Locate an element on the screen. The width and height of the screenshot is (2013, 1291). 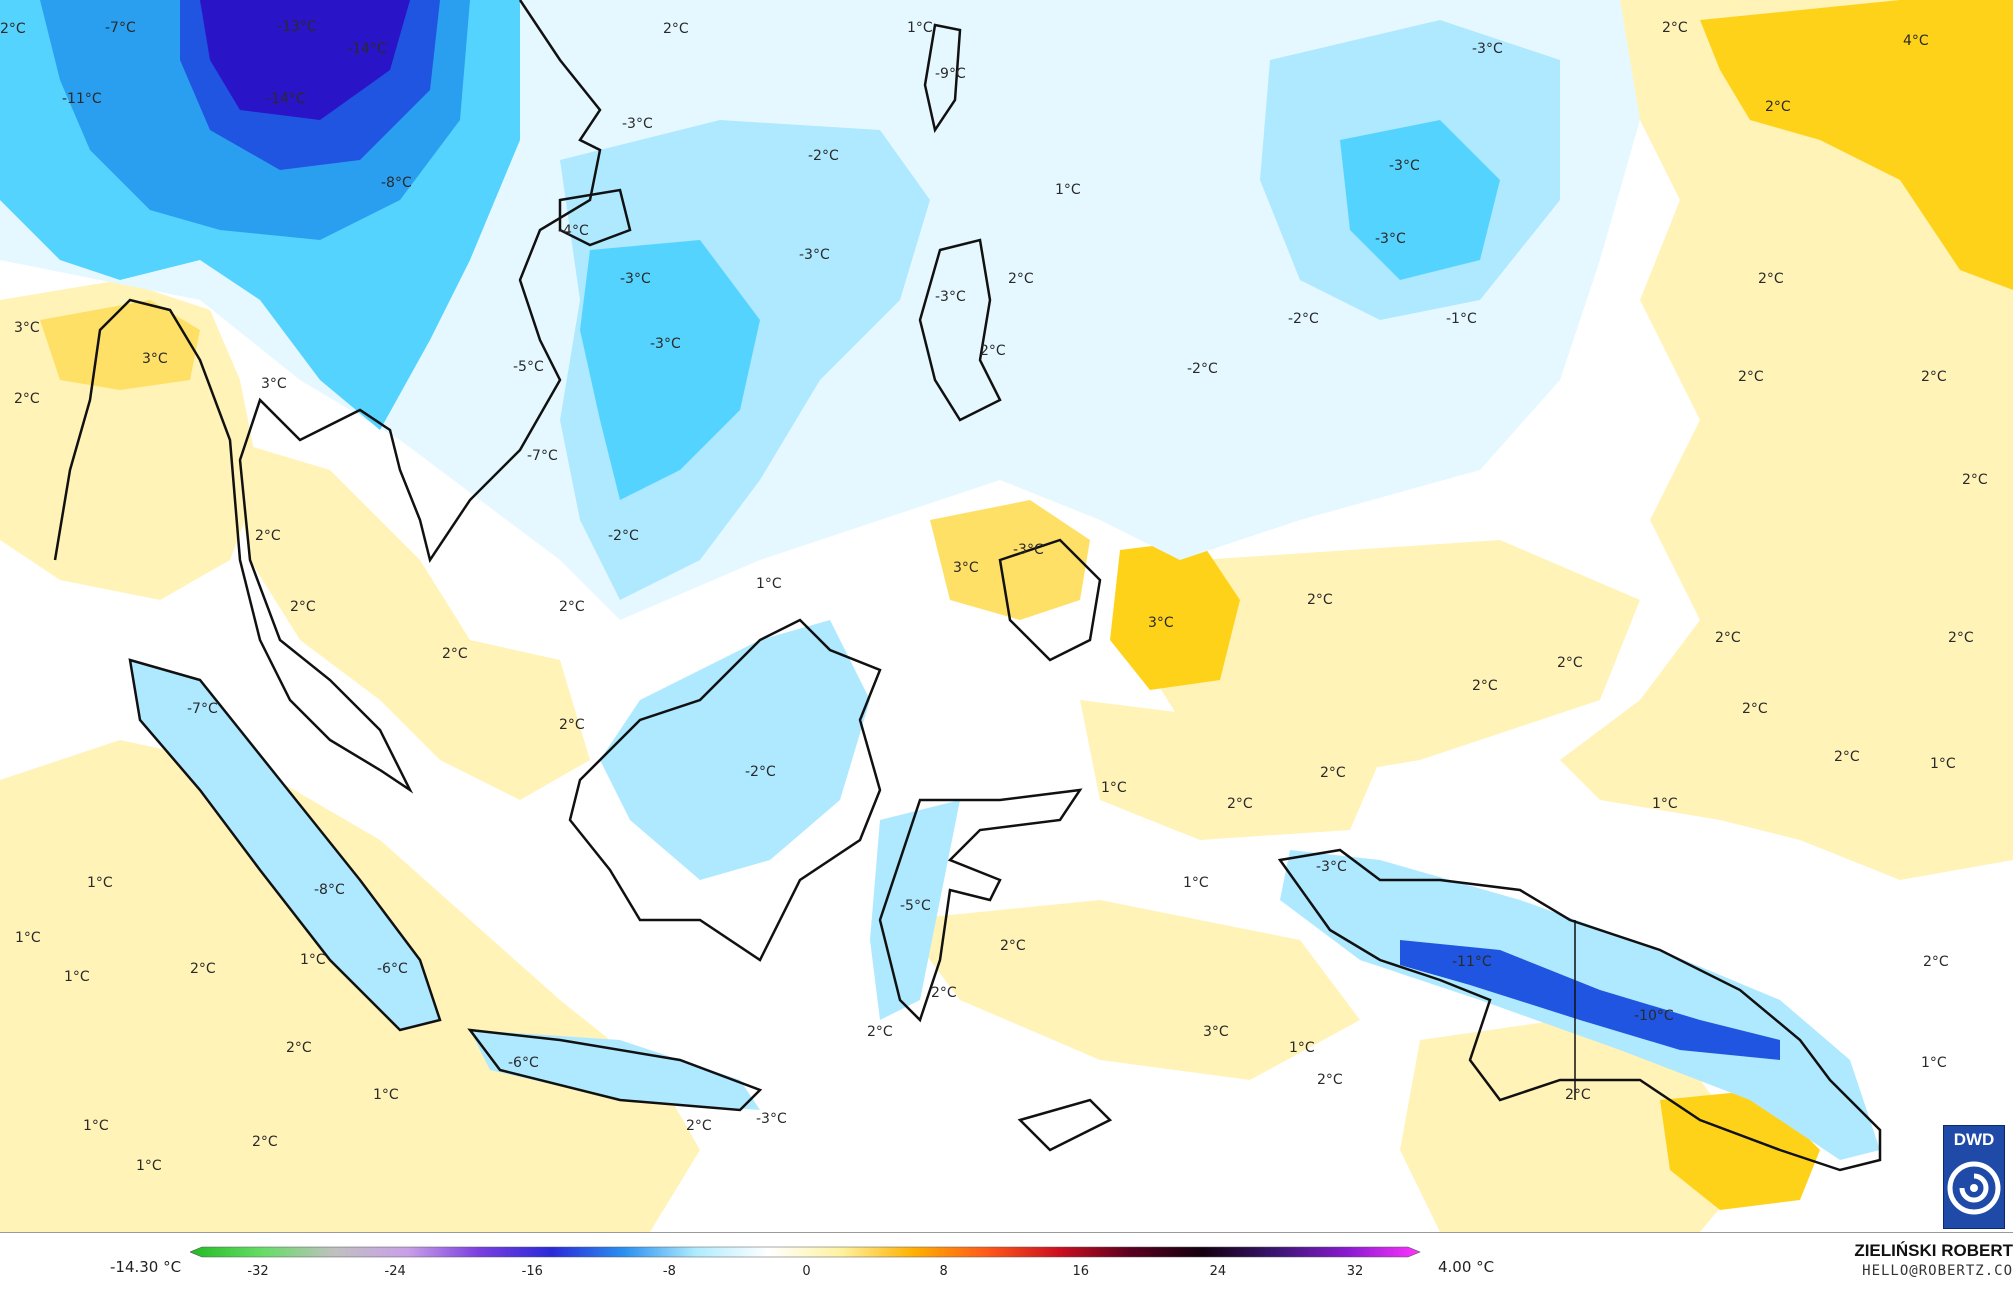
cold-area-java is located at coordinates (615, 1070).